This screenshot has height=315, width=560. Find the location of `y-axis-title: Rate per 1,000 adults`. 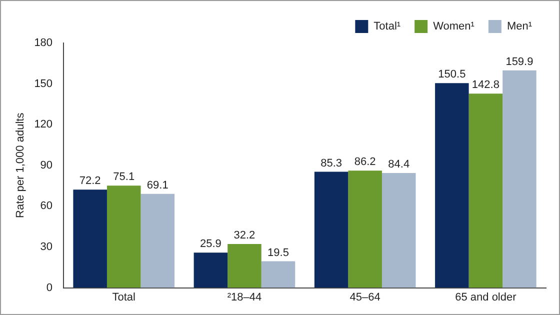

y-axis-title: Rate per 1,000 adults is located at coordinates (20, 165).